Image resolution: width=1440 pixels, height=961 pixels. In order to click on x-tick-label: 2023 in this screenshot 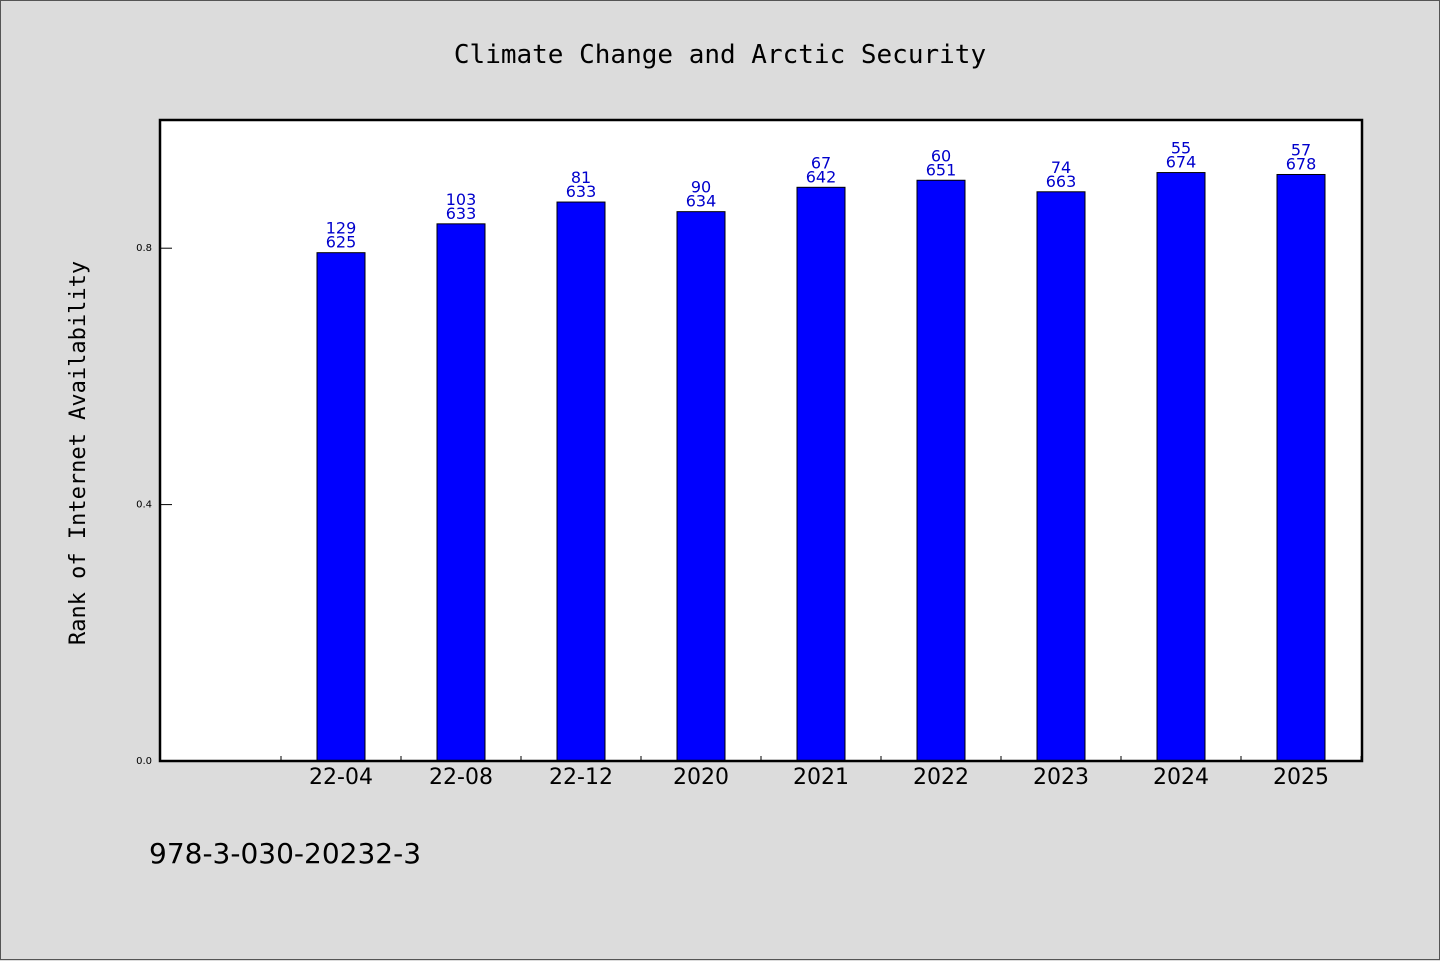, I will do `click(1061, 777)`.